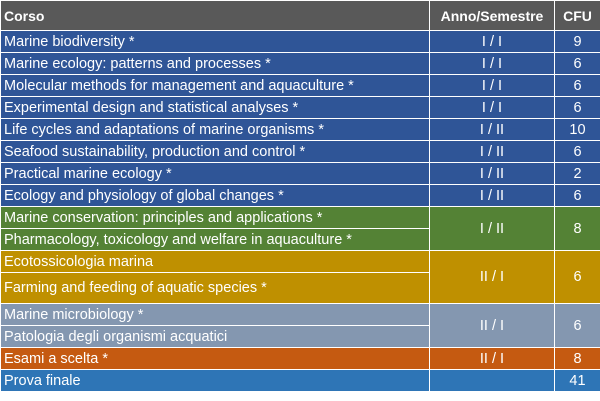 The width and height of the screenshot is (600, 401). What do you see at coordinates (492, 15) in the screenshot?
I see `header-anno-semestre: Anno/Semestre` at bounding box center [492, 15].